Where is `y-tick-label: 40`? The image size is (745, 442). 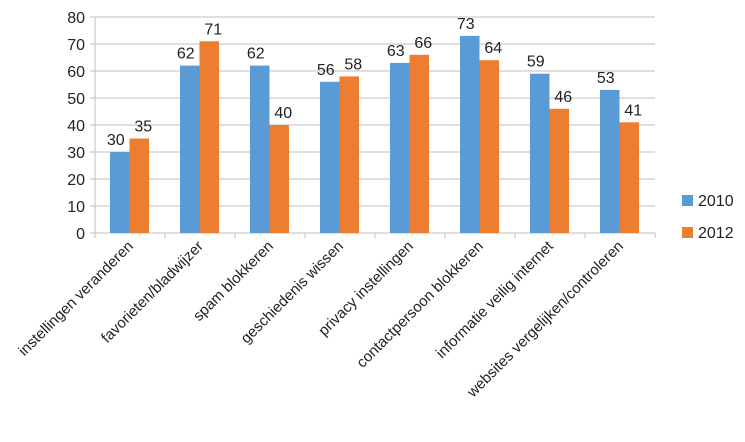
y-tick-label: 40 is located at coordinates (76, 126).